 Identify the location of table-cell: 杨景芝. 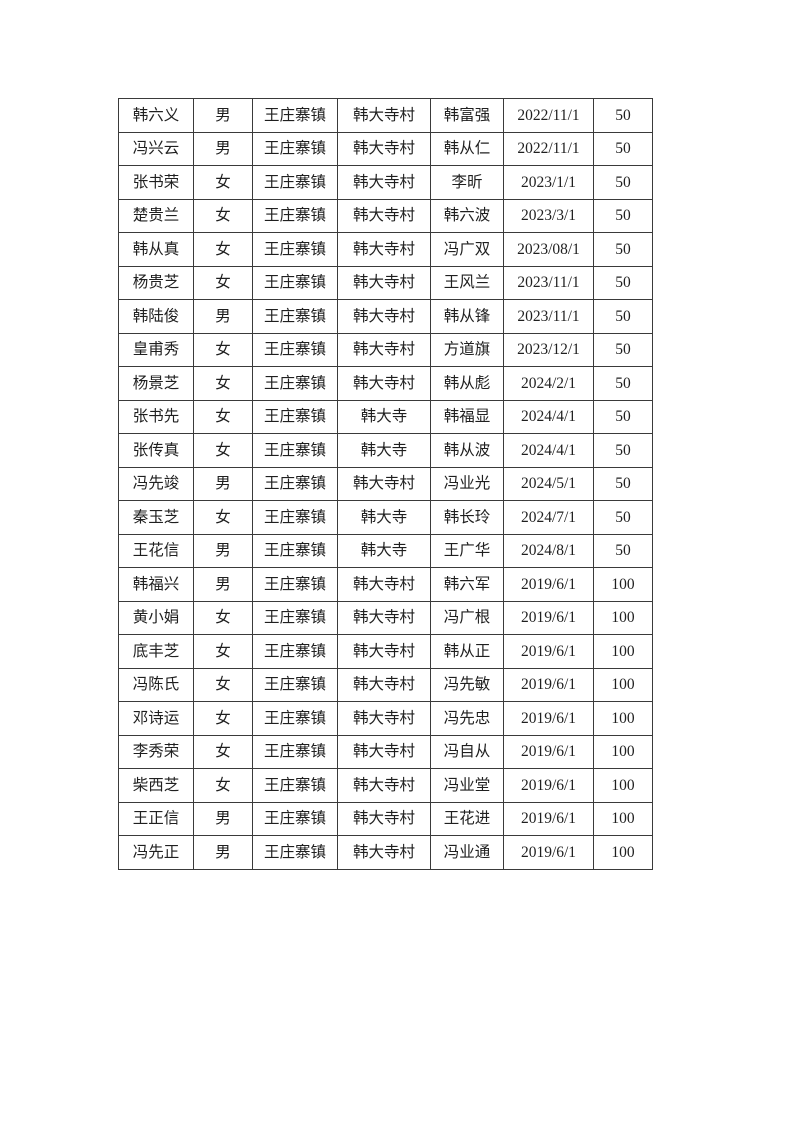
(156, 383).